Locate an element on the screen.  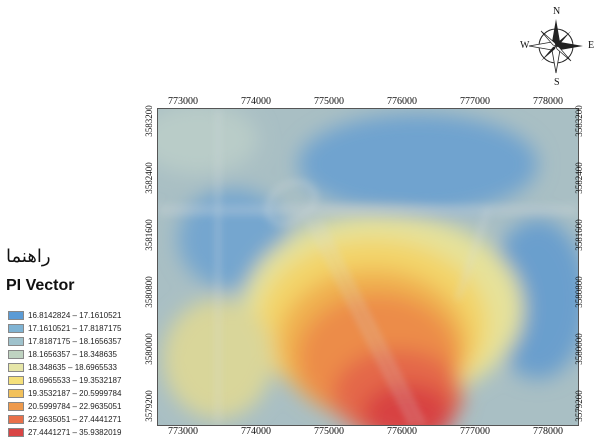
legend-title: PI Vector is located at coordinates (40, 285).